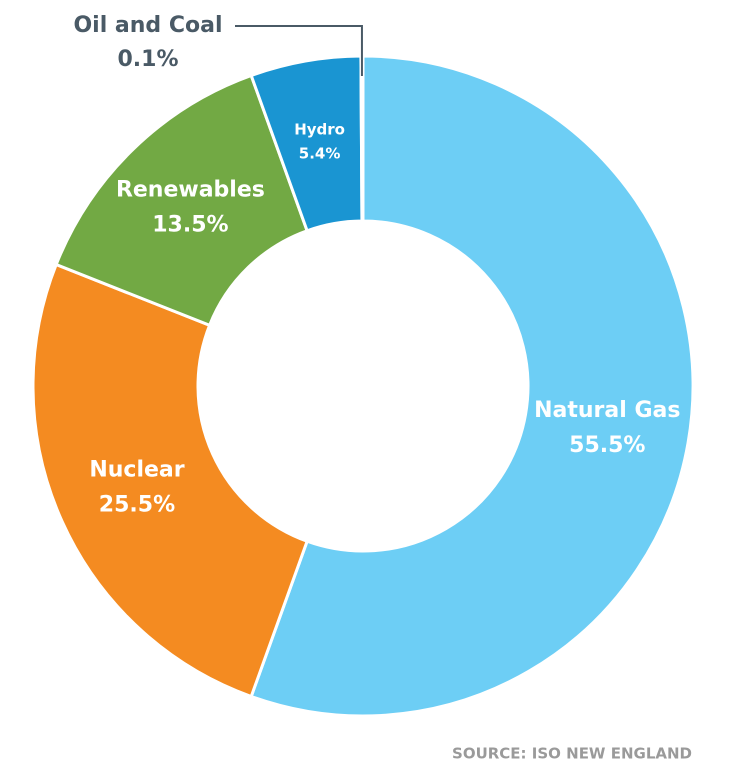  I want to click on slice-label: Oil and Coal, so click(147, 25).